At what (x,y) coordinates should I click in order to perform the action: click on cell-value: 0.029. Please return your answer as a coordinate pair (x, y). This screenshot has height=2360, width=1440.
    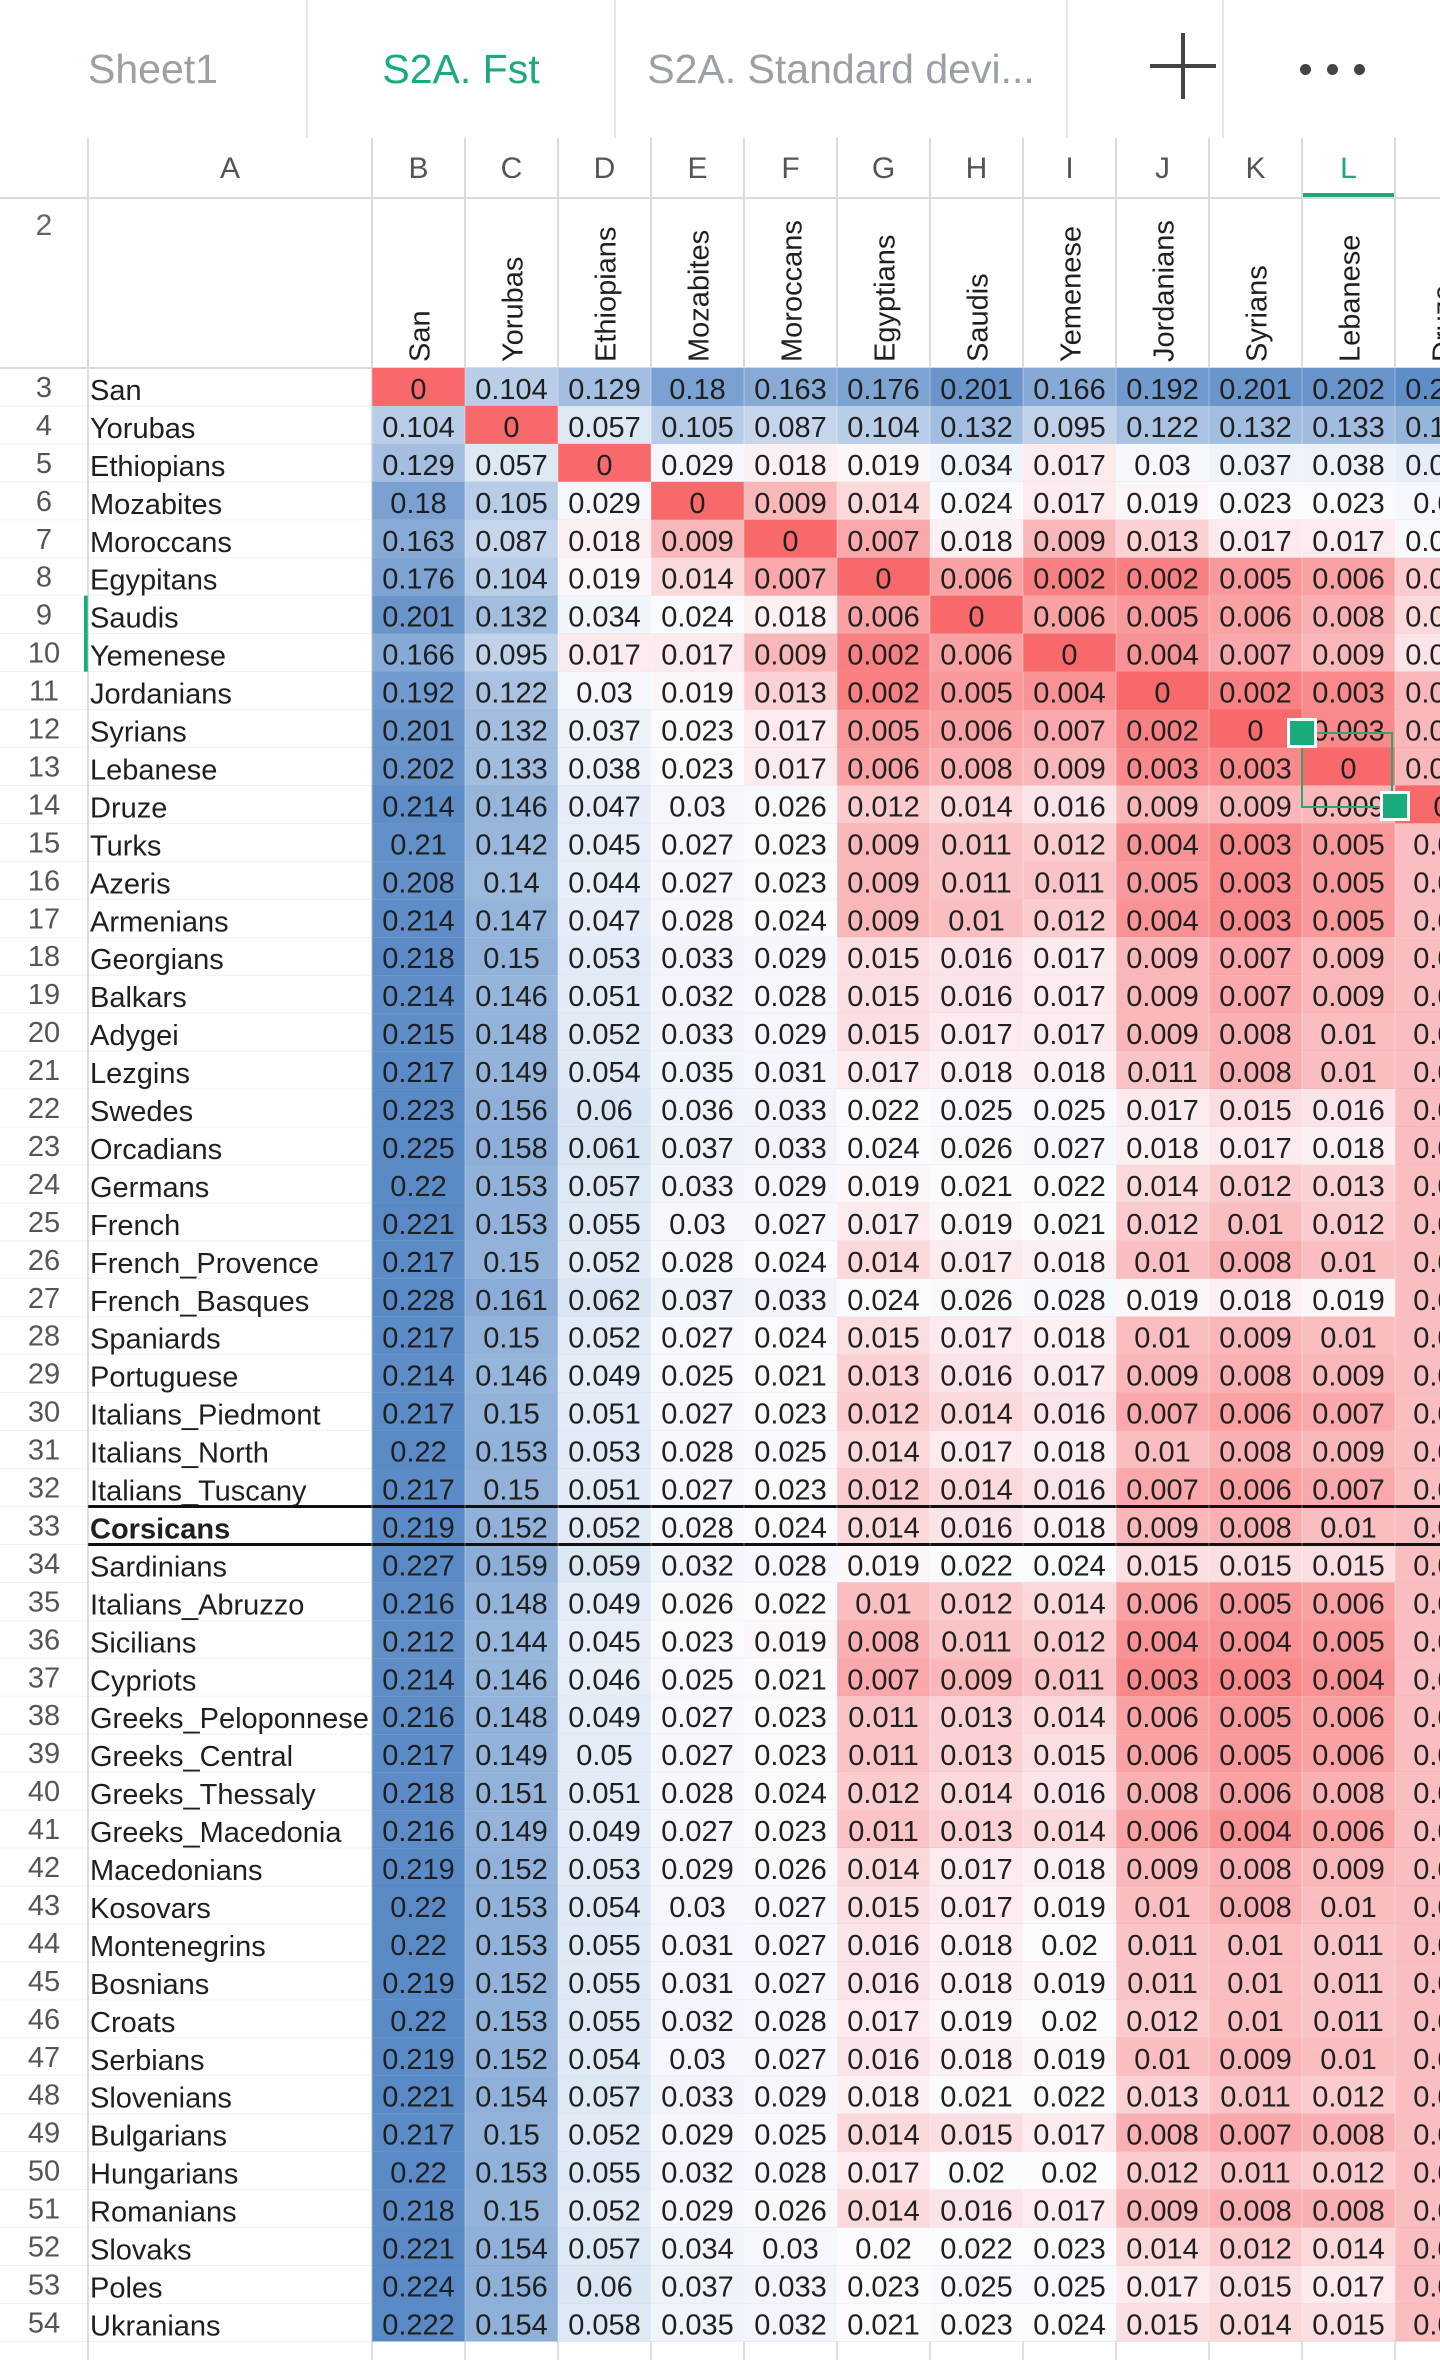
    Looking at the image, I should click on (697, 2136).